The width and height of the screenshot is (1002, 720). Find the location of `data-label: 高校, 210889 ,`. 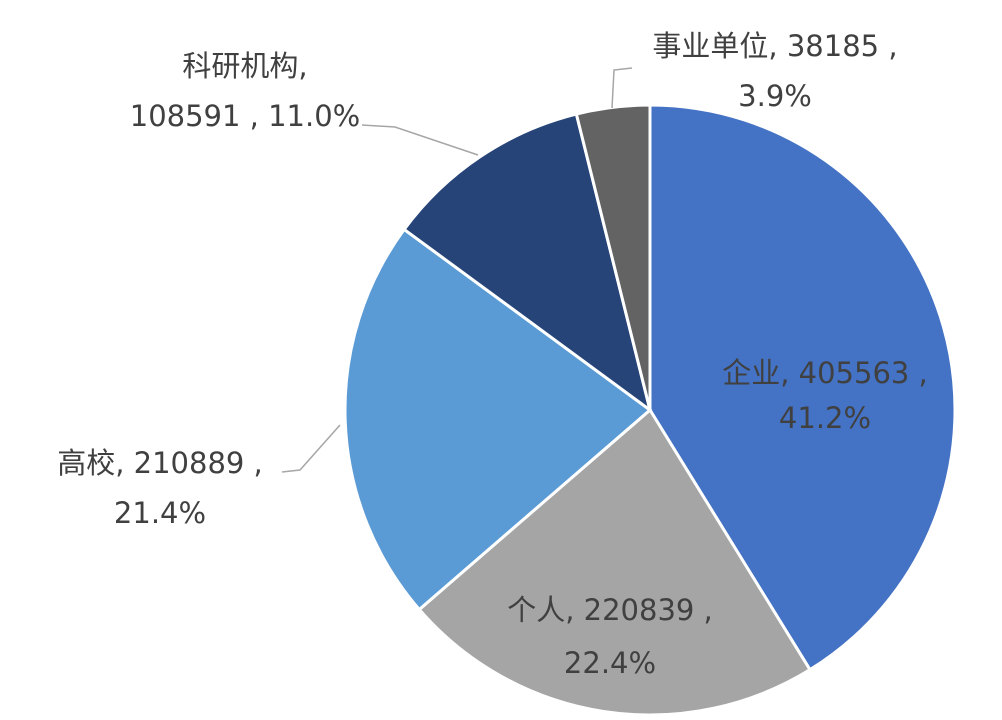

data-label: 高校, 210889 , is located at coordinates (160, 463).